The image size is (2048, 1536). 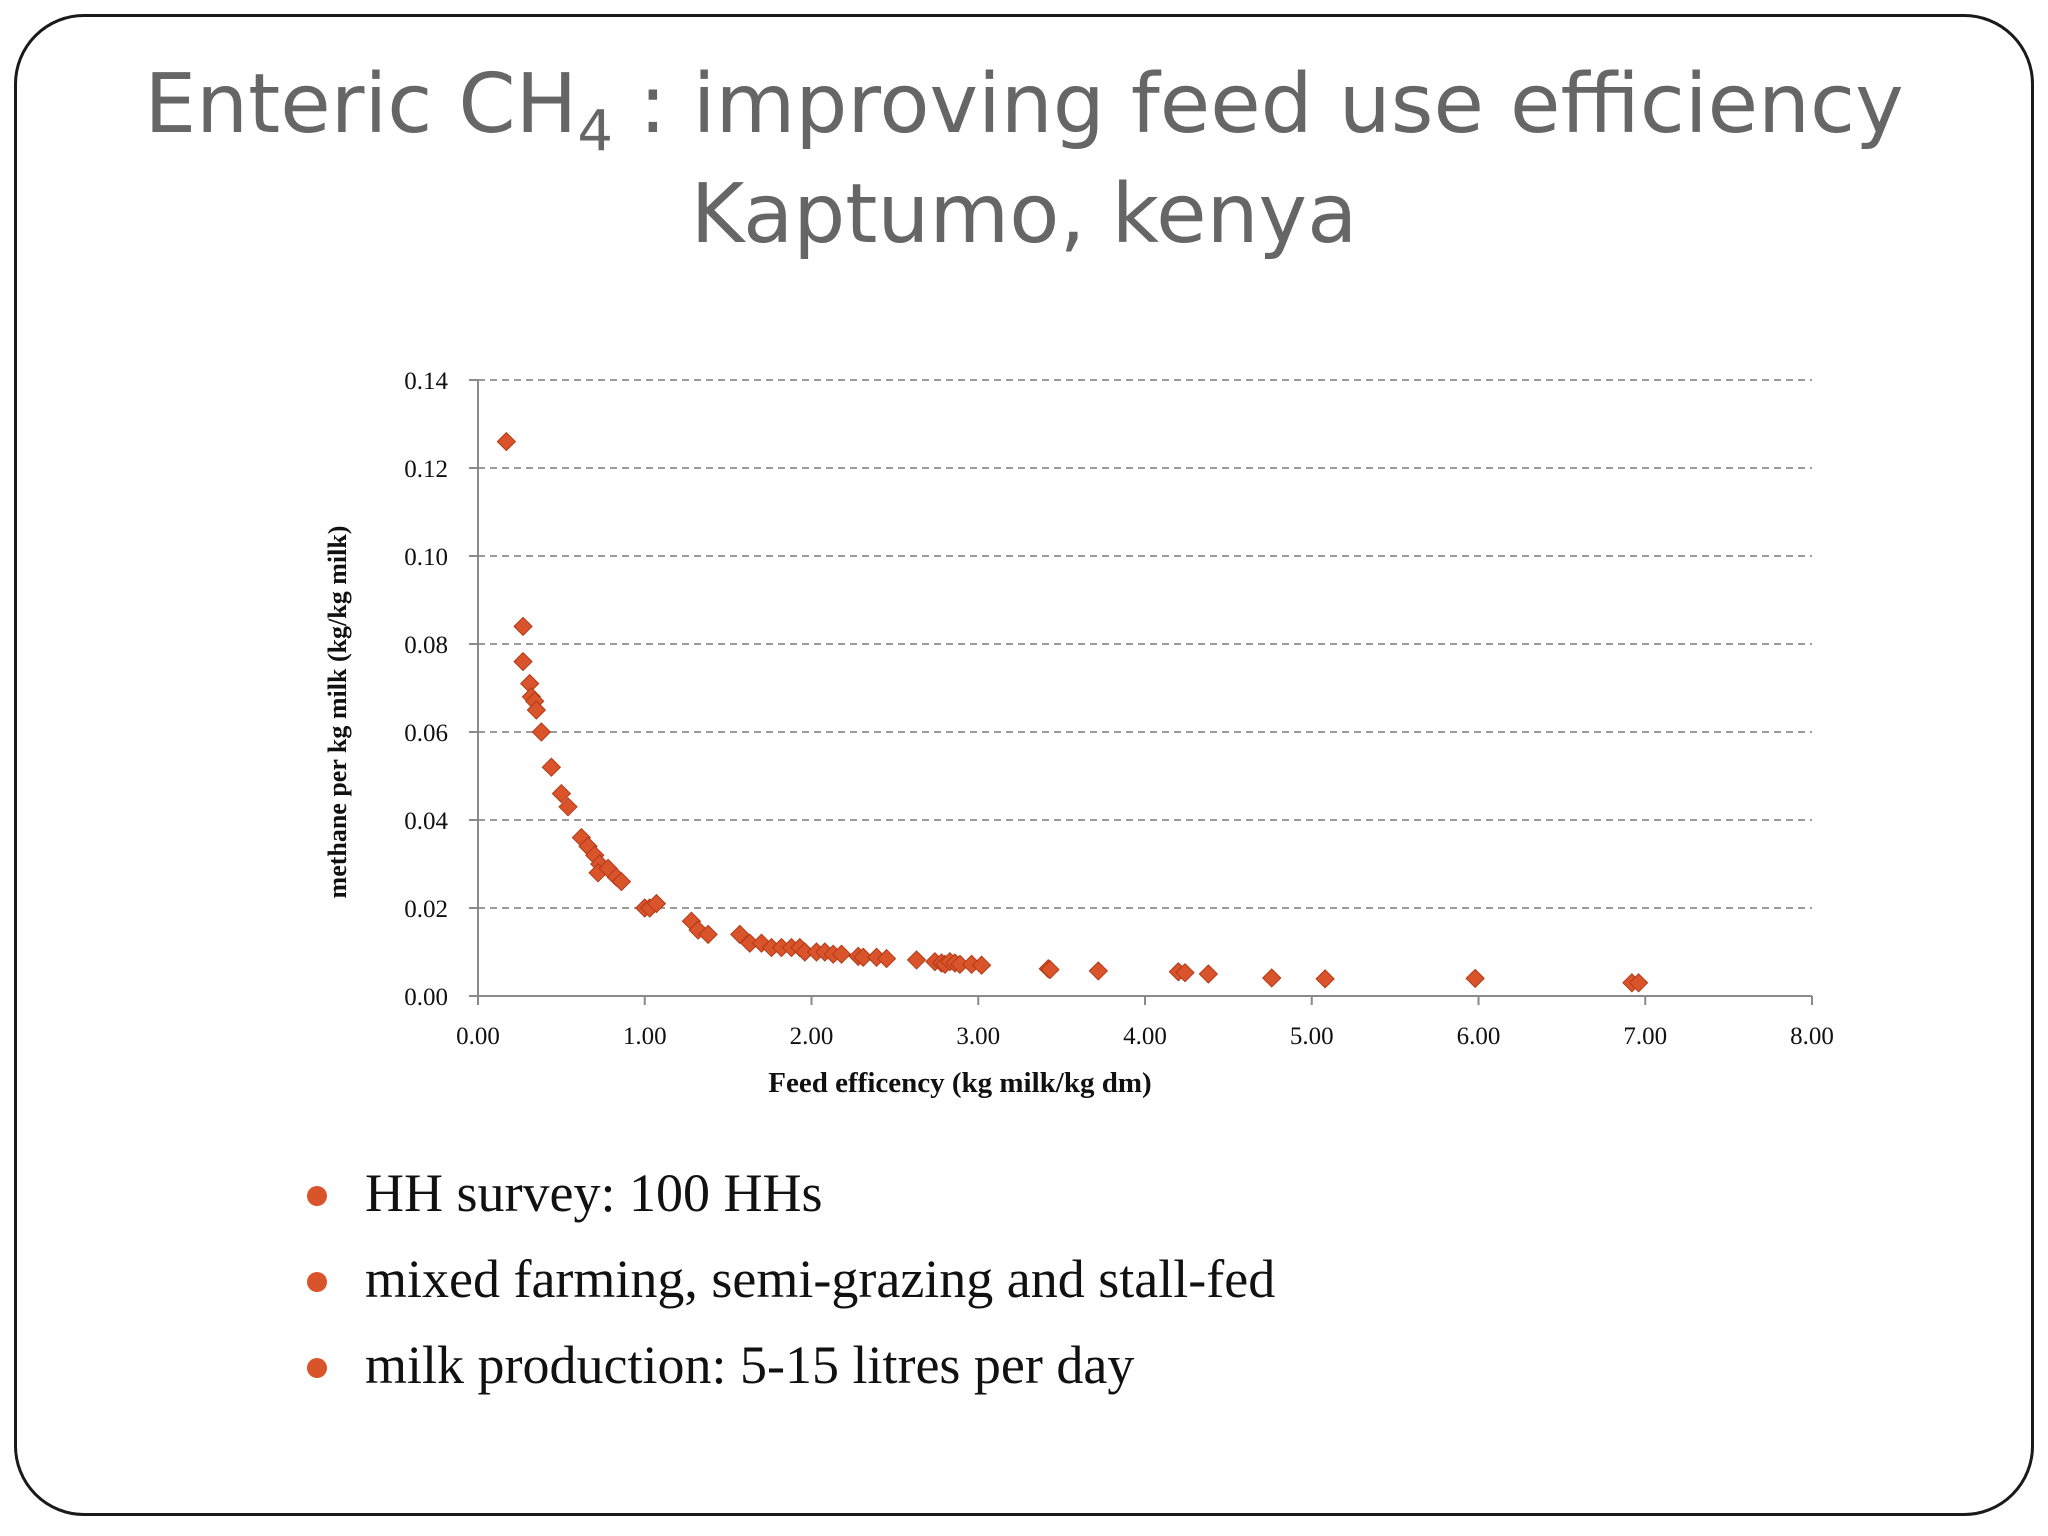 What do you see at coordinates (750, 1365) in the screenshot?
I see `bullet-text: milk production: 5-15 litres per day` at bounding box center [750, 1365].